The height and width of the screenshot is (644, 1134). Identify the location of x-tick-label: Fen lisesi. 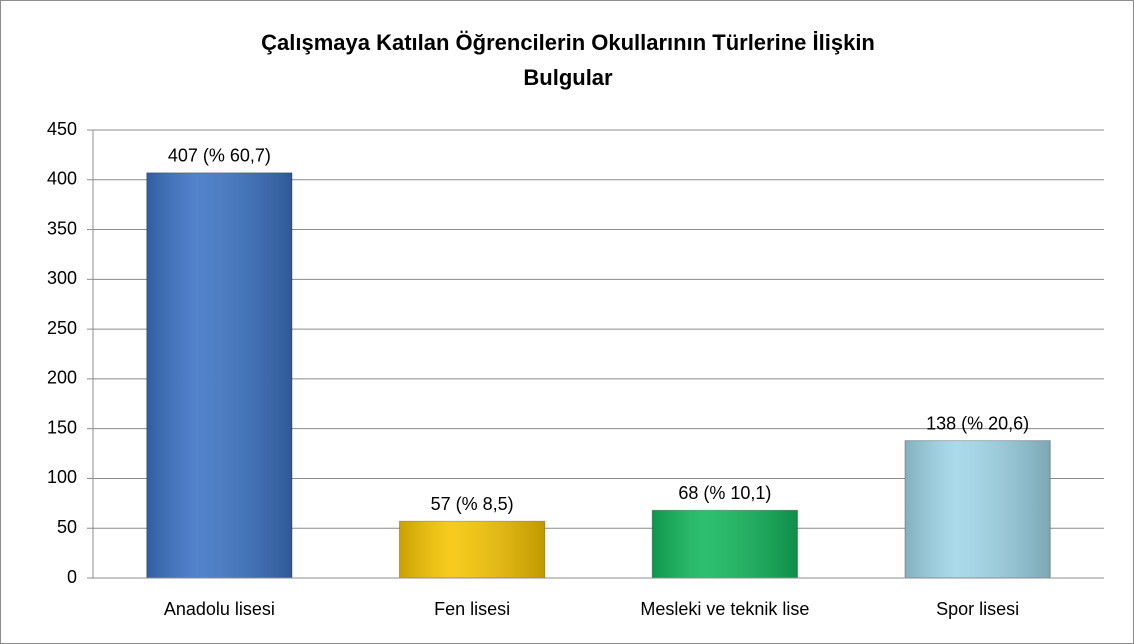
(472, 609).